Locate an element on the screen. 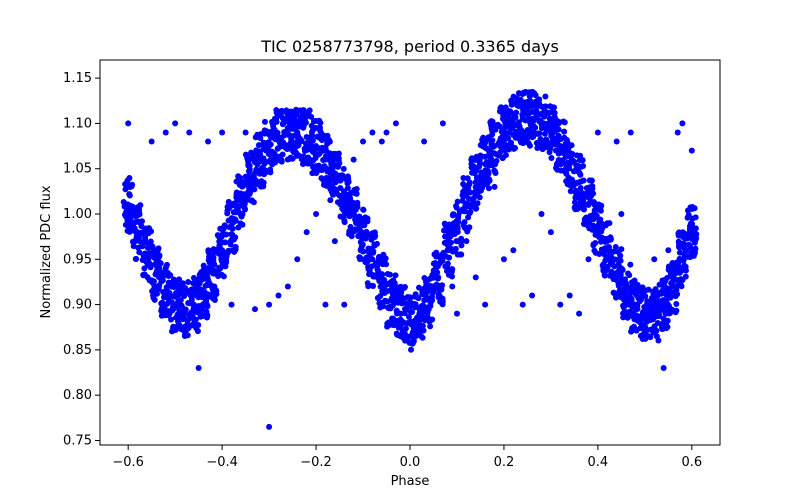  x-tick-label: −0.6 is located at coordinates (128, 462).